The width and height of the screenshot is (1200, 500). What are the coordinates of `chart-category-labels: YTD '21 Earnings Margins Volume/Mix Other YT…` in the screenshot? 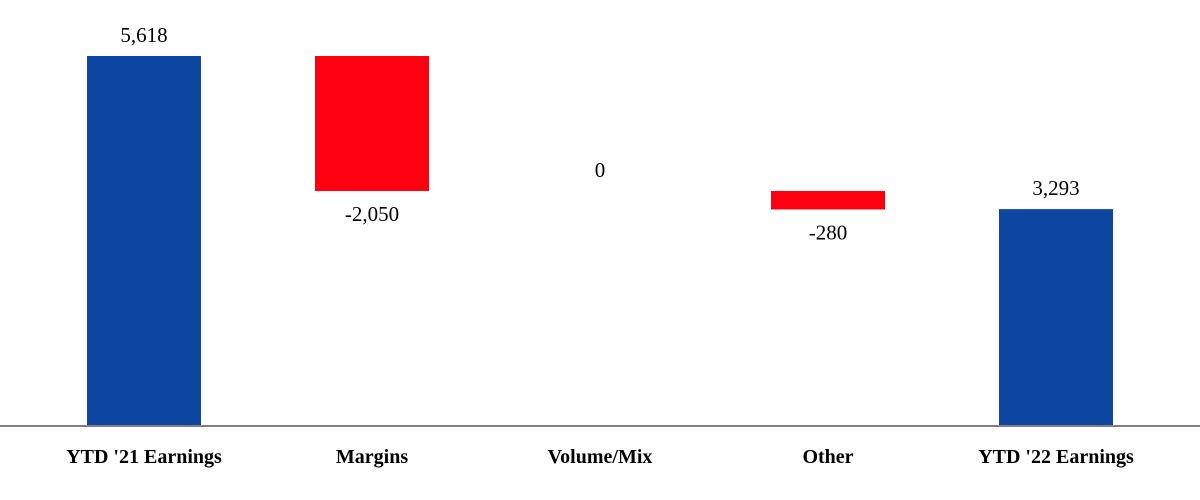 It's located at (600, 457).